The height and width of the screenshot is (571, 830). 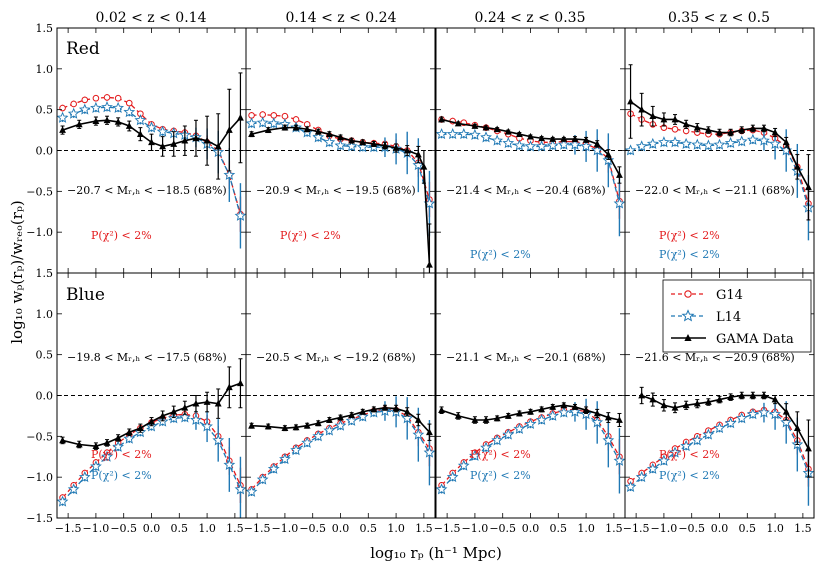 What do you see at coordinates (475, 528) in the screenshot?
I see `x-tick-label: −1.0` at bounding box center [475, 528].